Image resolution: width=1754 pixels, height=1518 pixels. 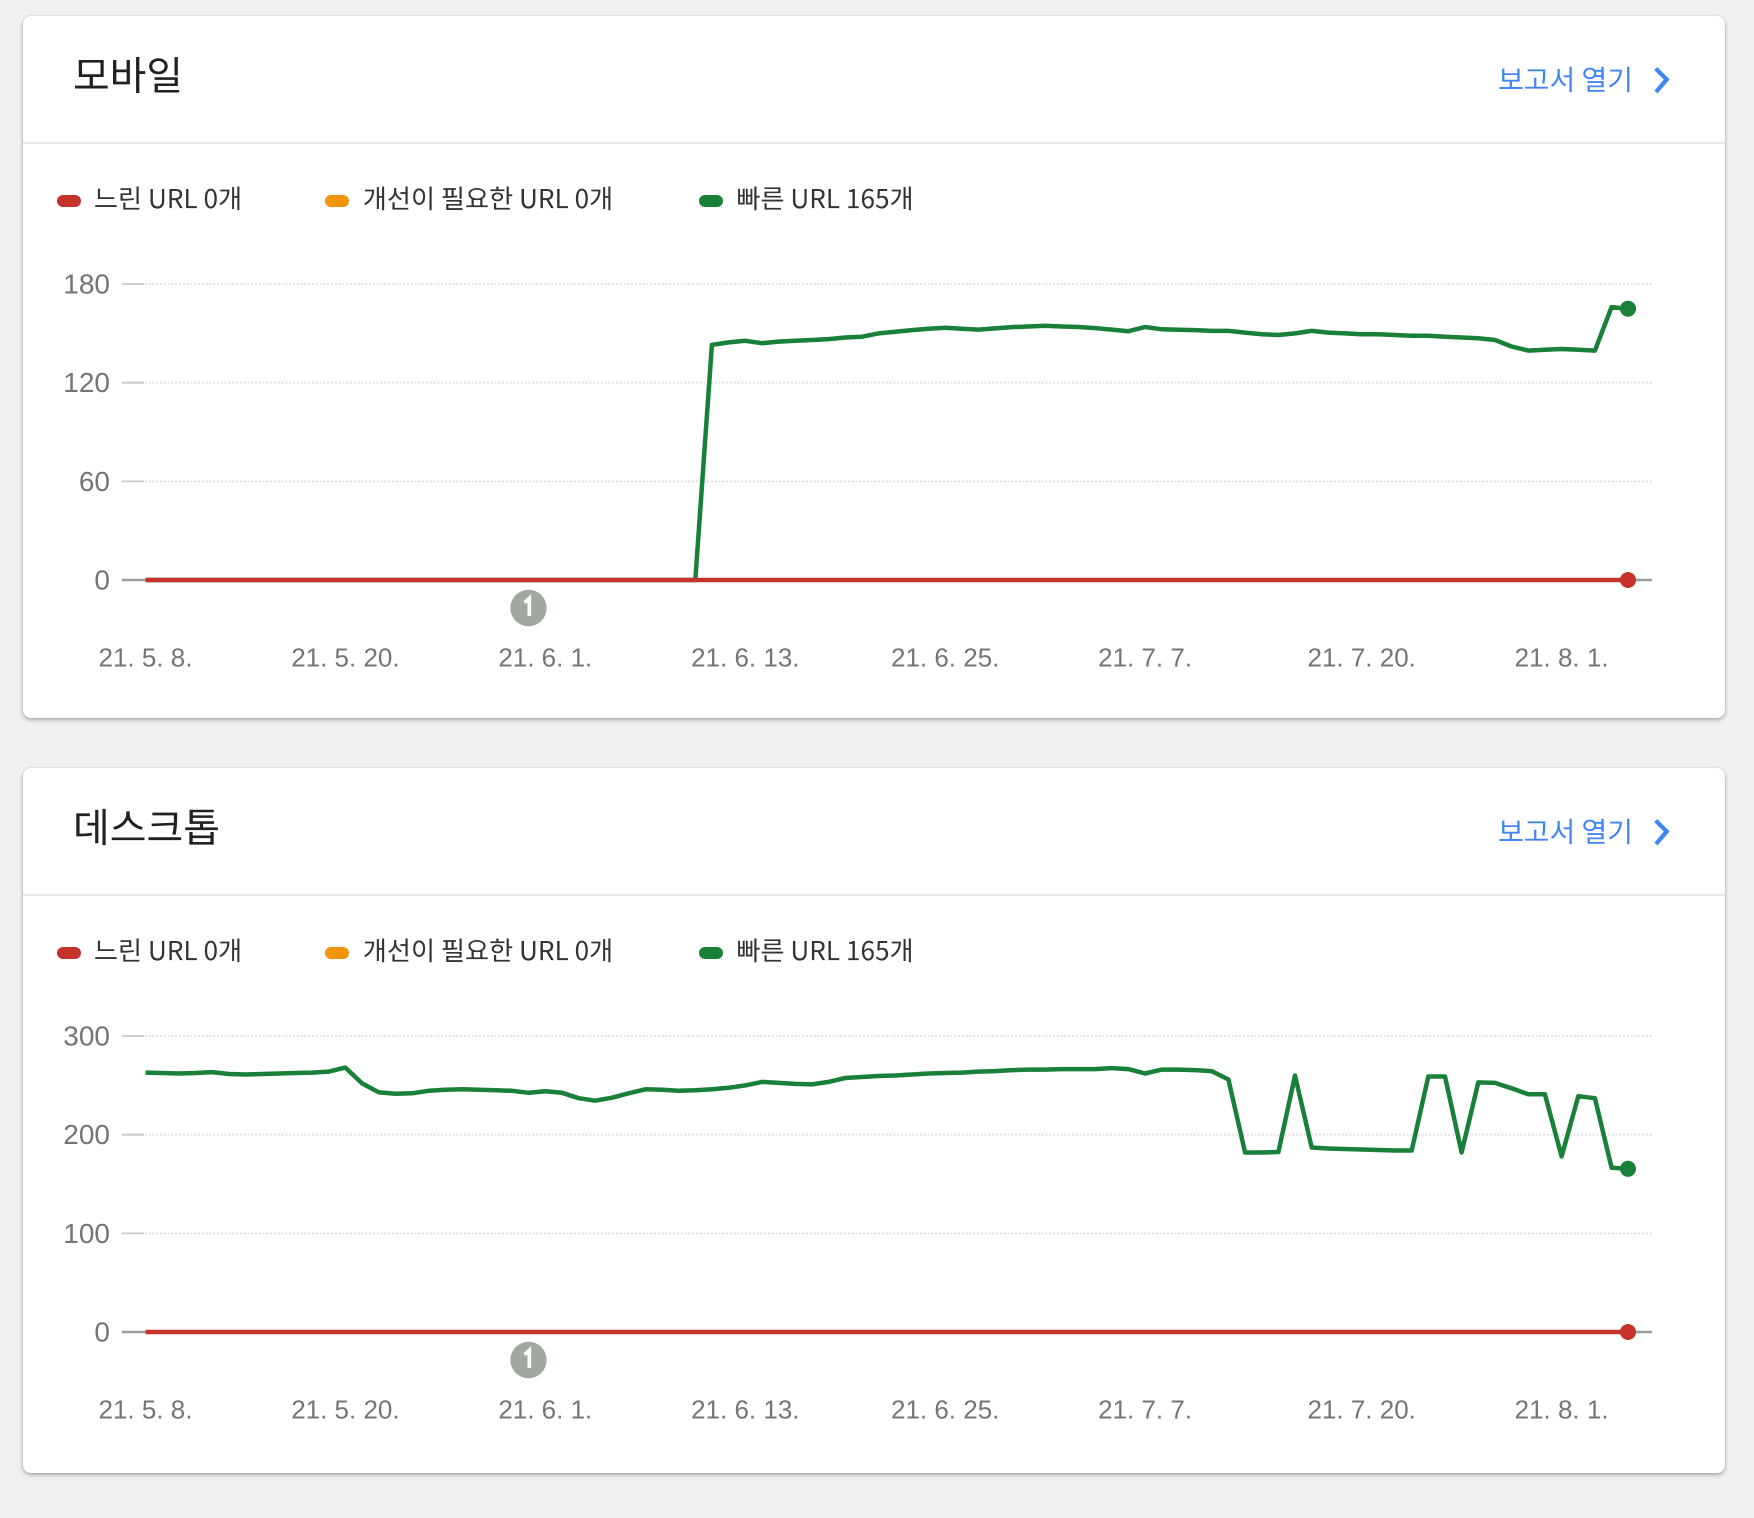 I want to click on svg-text: 60, so click(x=94, y=481).